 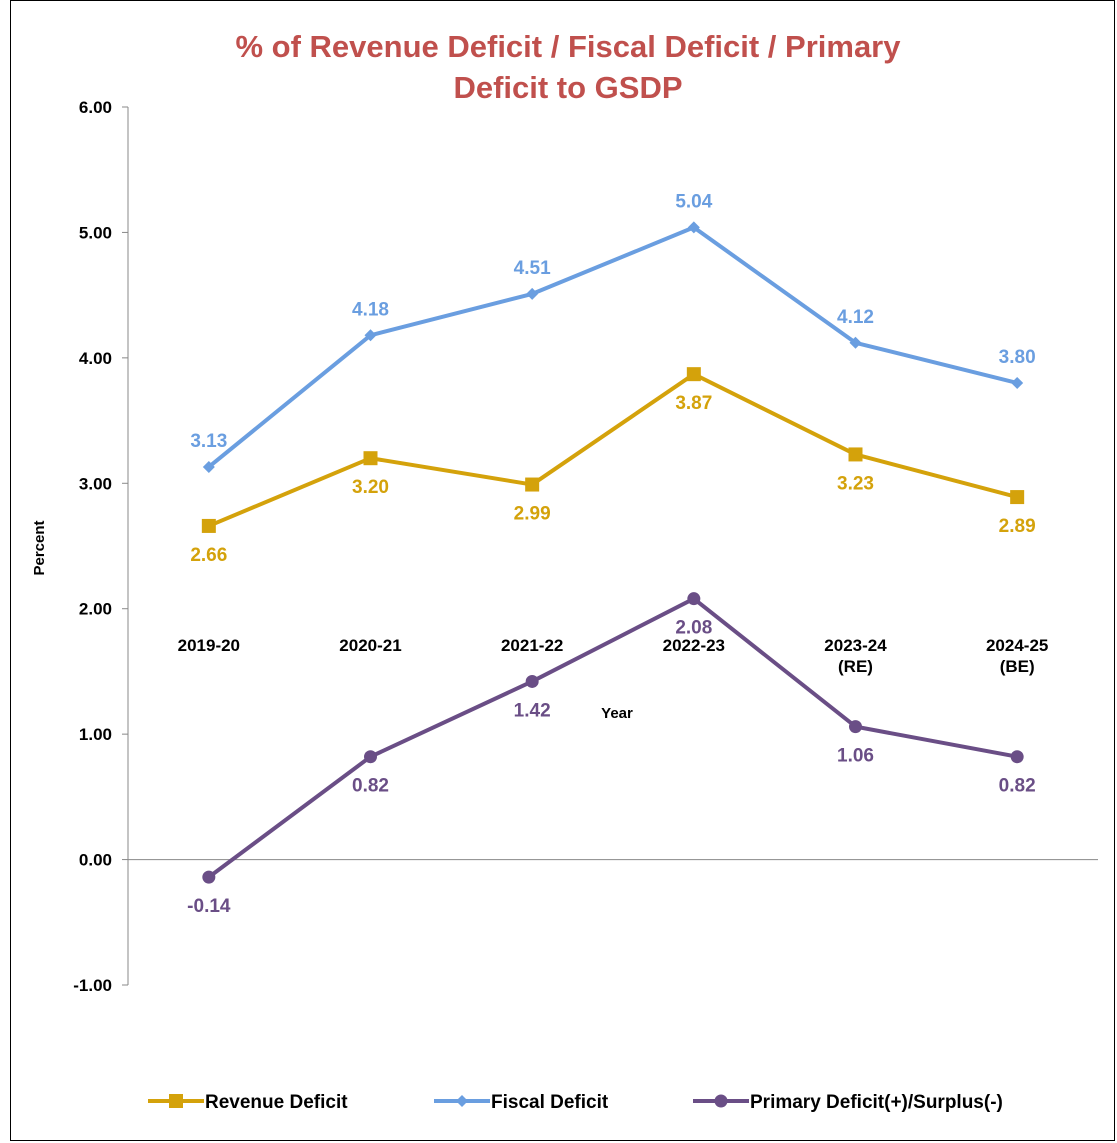 What do you see at coordinates (92, 985) in the screenshot?
I see `y-tick-label: -1.00` at bounding box center [92, 985].